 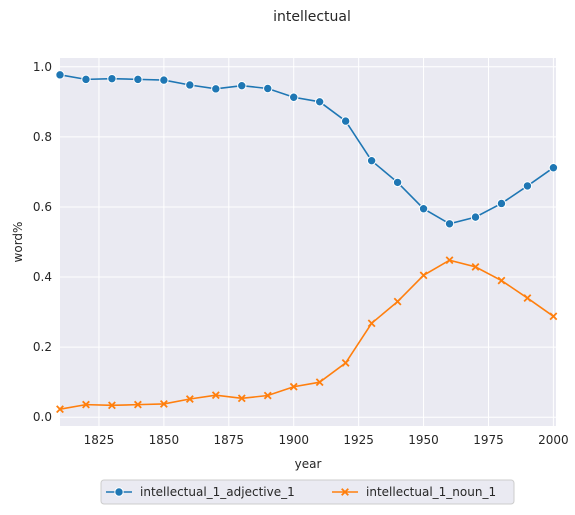 I want to click on legend-marker, so click(x=119, y=492).